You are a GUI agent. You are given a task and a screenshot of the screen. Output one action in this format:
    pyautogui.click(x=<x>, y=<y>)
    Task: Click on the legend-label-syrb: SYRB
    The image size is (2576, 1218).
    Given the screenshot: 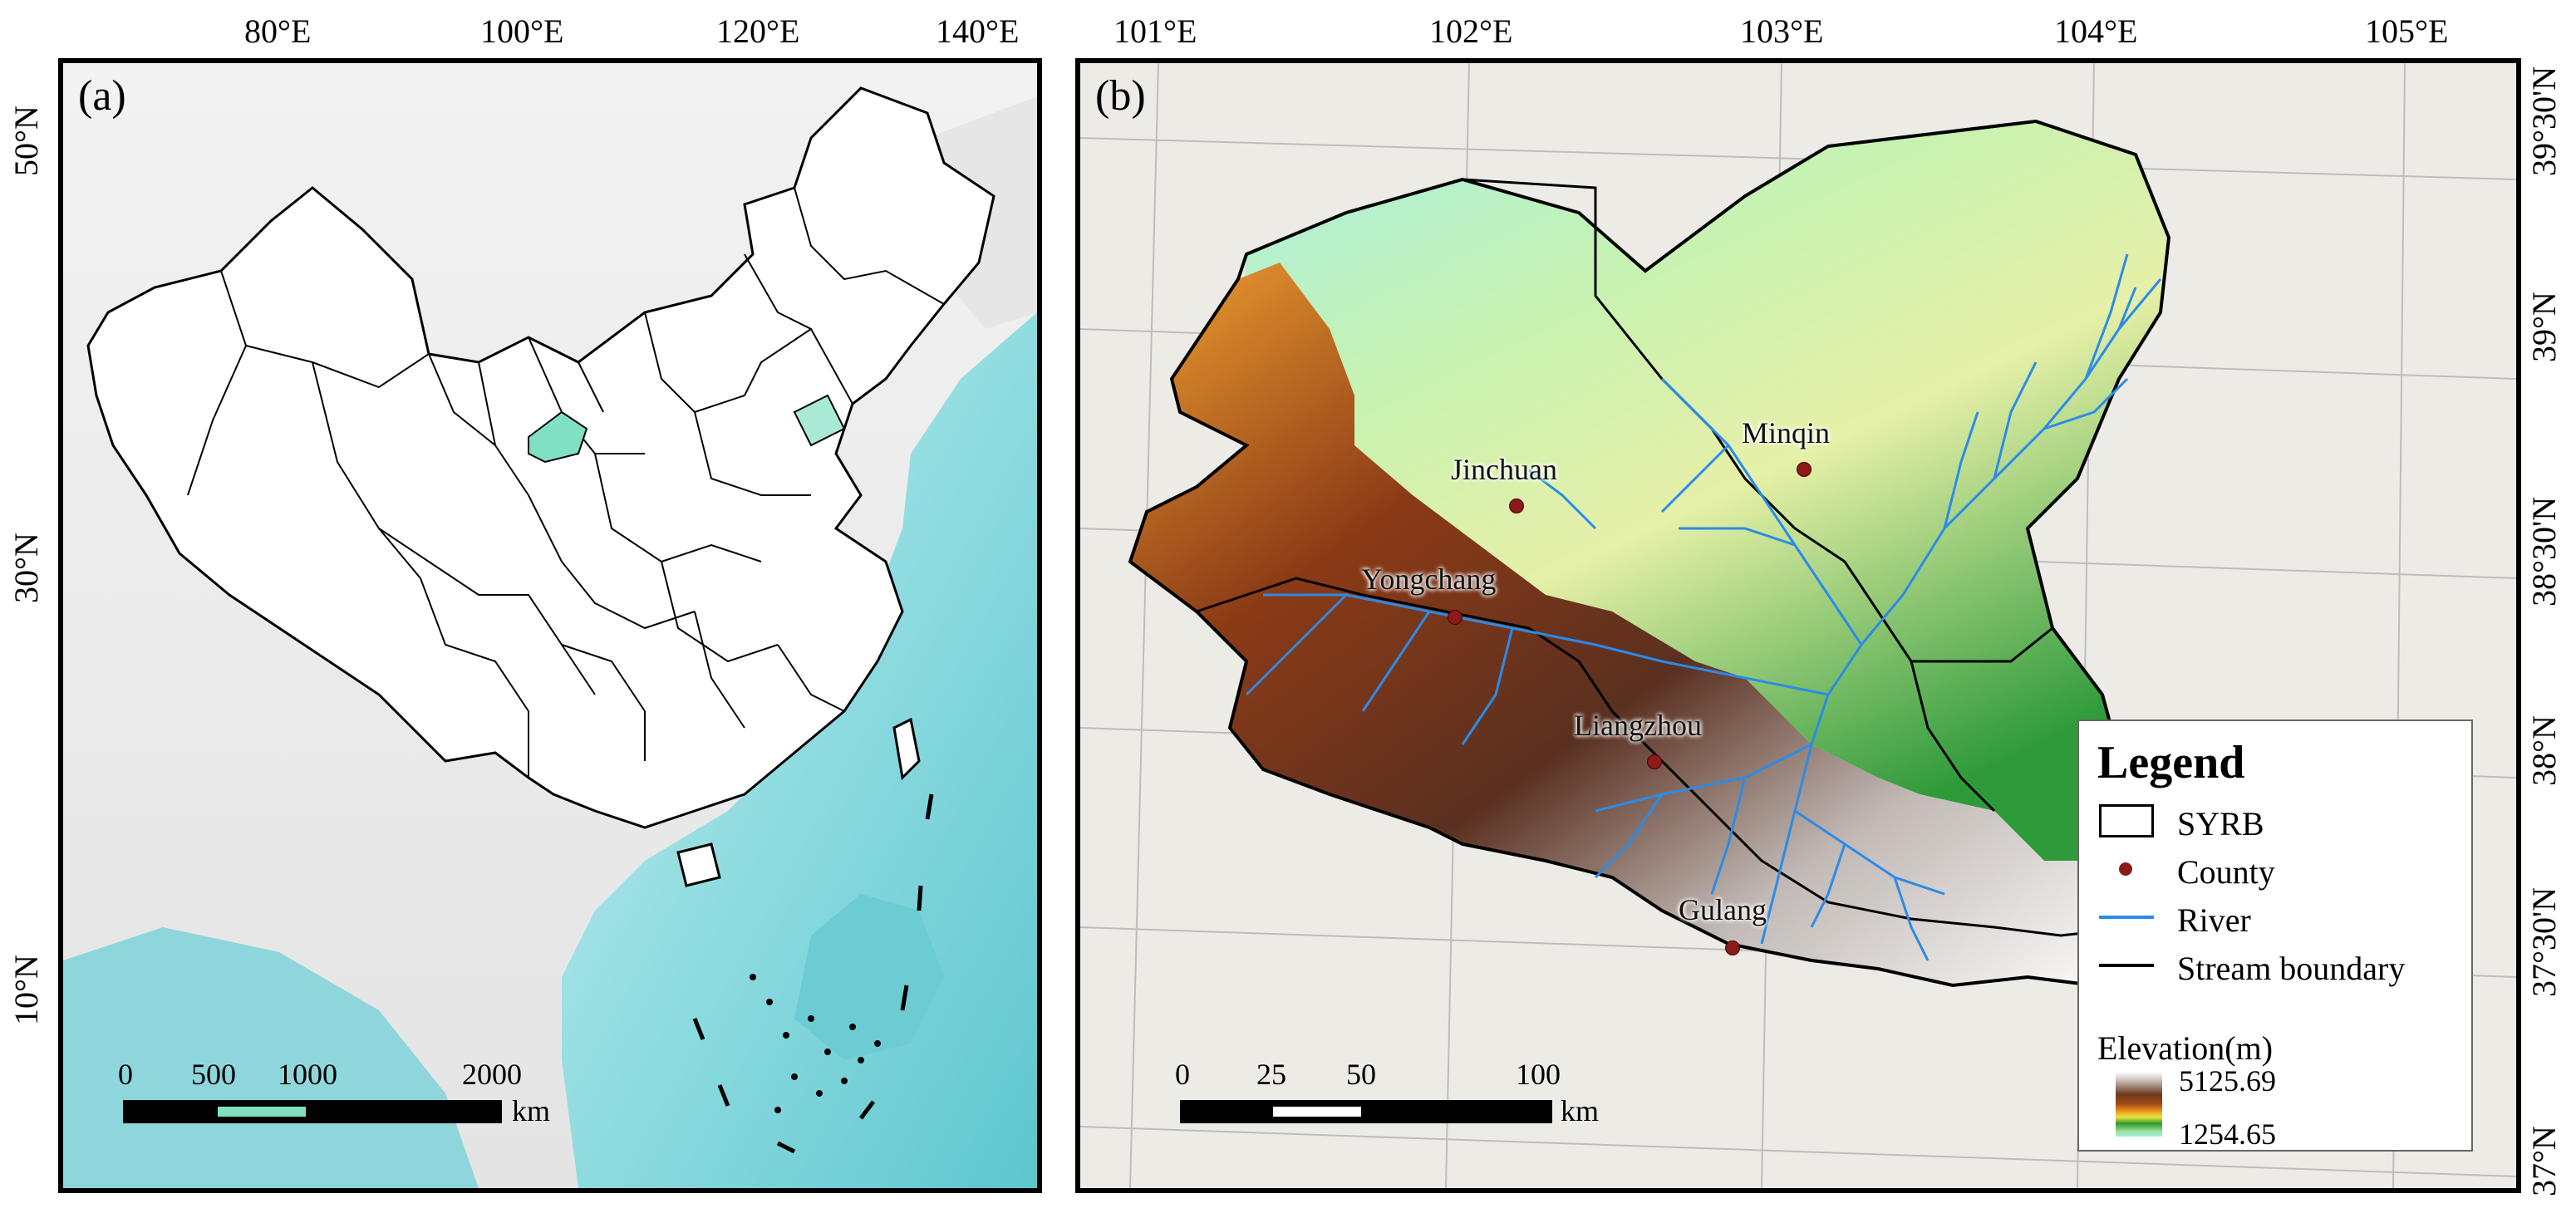 What is the action you would take?
    pyautogui.click(x=2220, y=823)
    